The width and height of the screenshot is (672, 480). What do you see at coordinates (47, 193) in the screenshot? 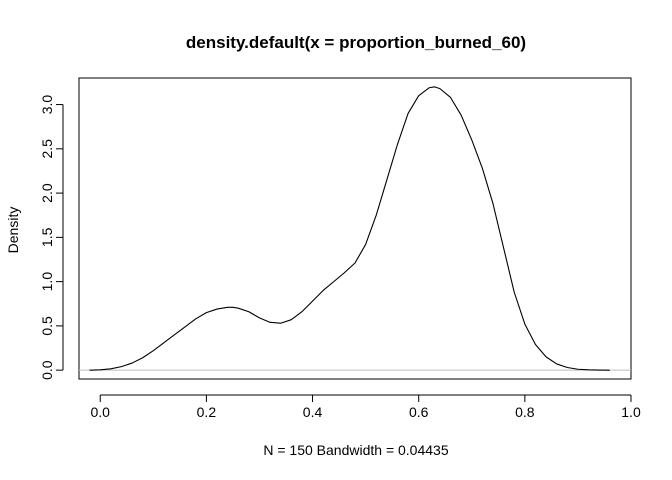
I see `y-tick-label: 2.0` at bounding box center [47, 193].